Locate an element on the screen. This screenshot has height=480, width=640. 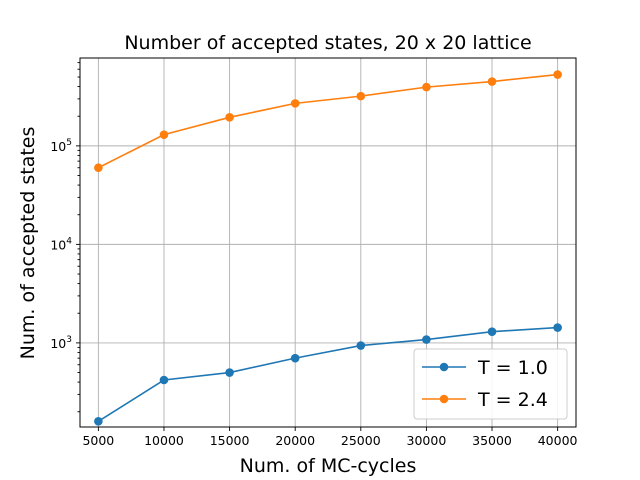
legend: T = 1.0 T = 2.4 is located at coordinates (490, 384).